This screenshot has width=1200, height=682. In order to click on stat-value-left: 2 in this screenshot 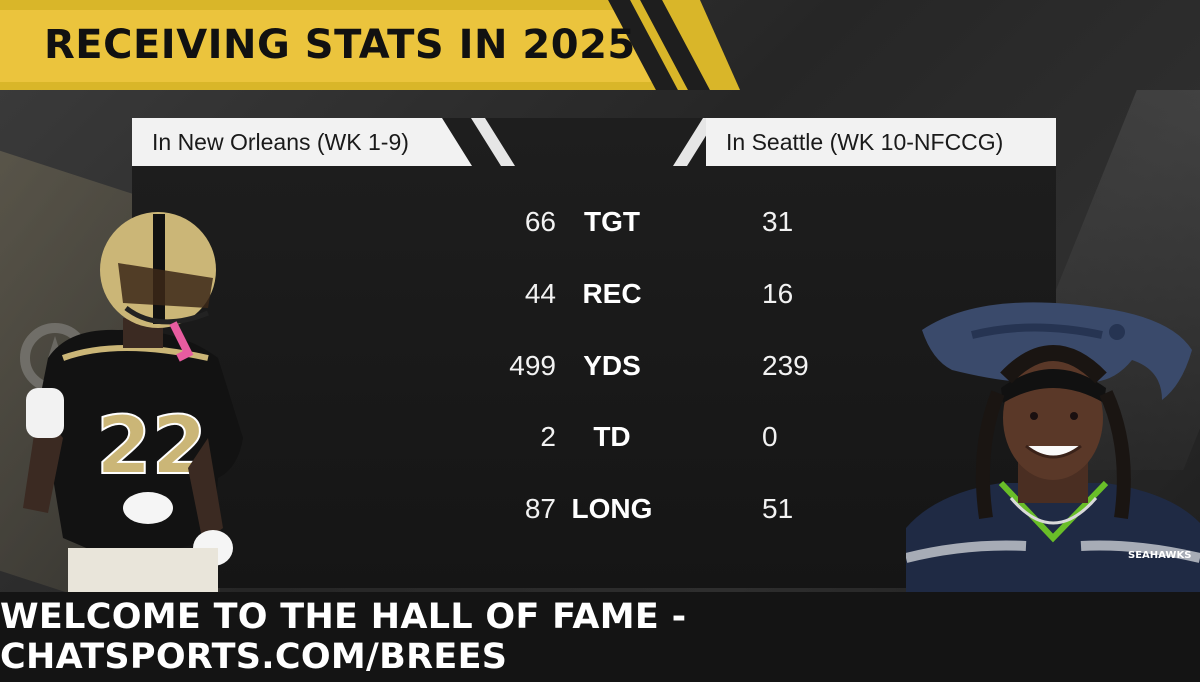, I will do `click(548, 436)`.